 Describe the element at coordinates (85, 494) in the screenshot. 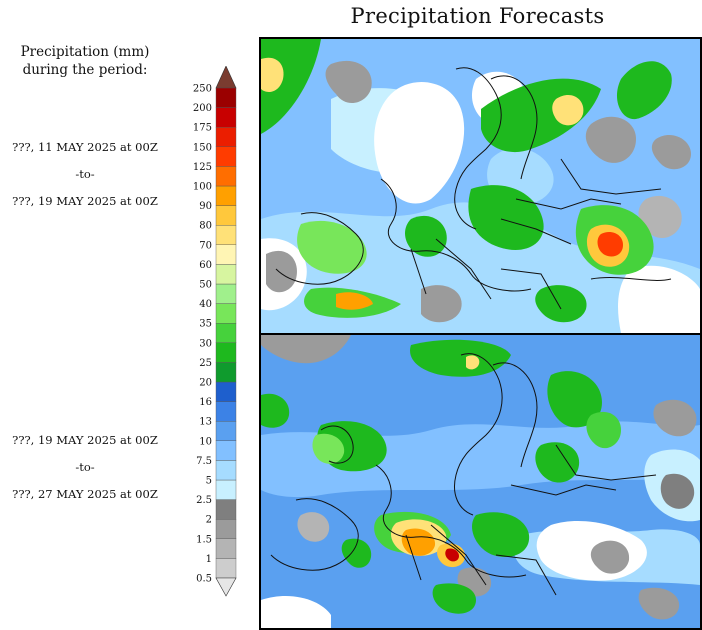

I see `period-2-end: ???, 27 MAY 2025 at 00Z` at that location.